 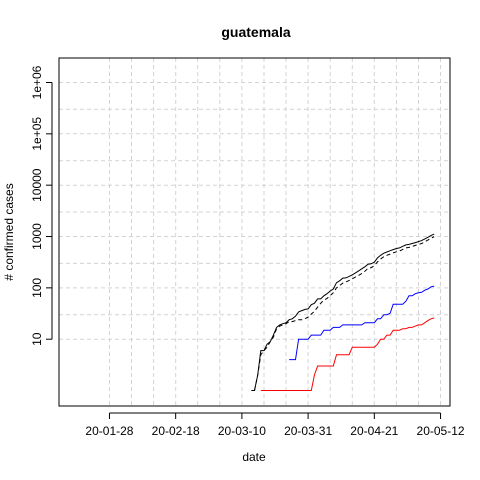 I want to click on series-layer, so click(x=343, y=312).